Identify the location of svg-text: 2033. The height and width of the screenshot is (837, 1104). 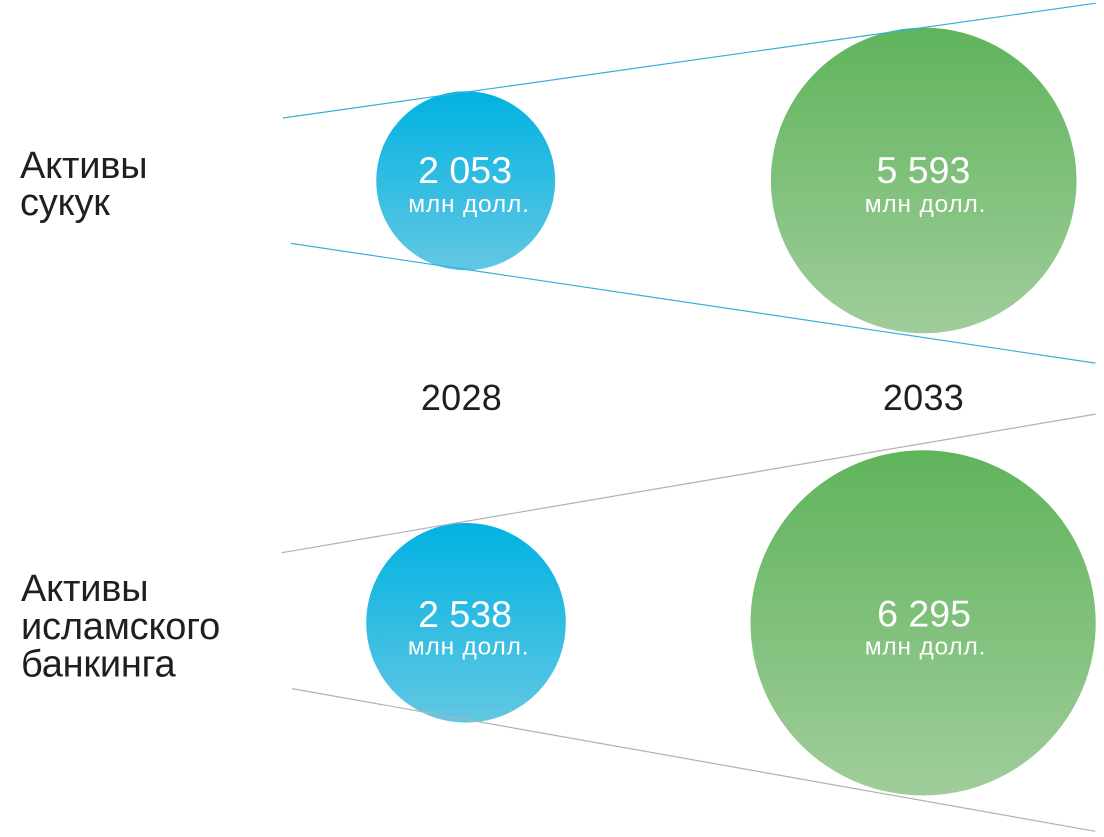
(923, 397).